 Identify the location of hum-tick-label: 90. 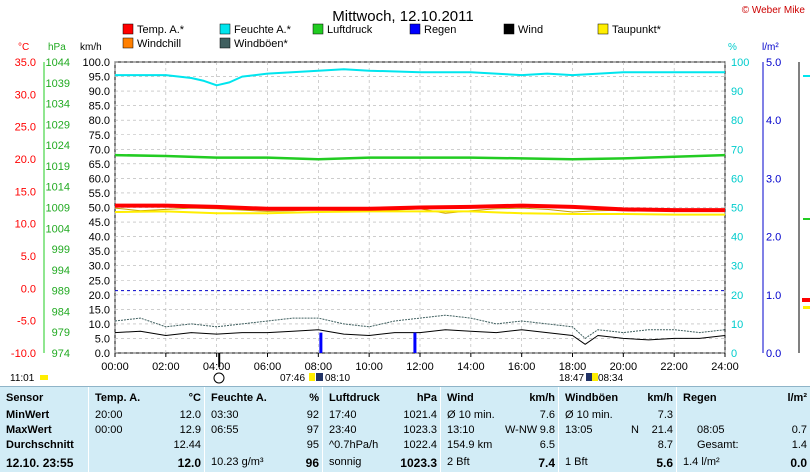
(737, 92).